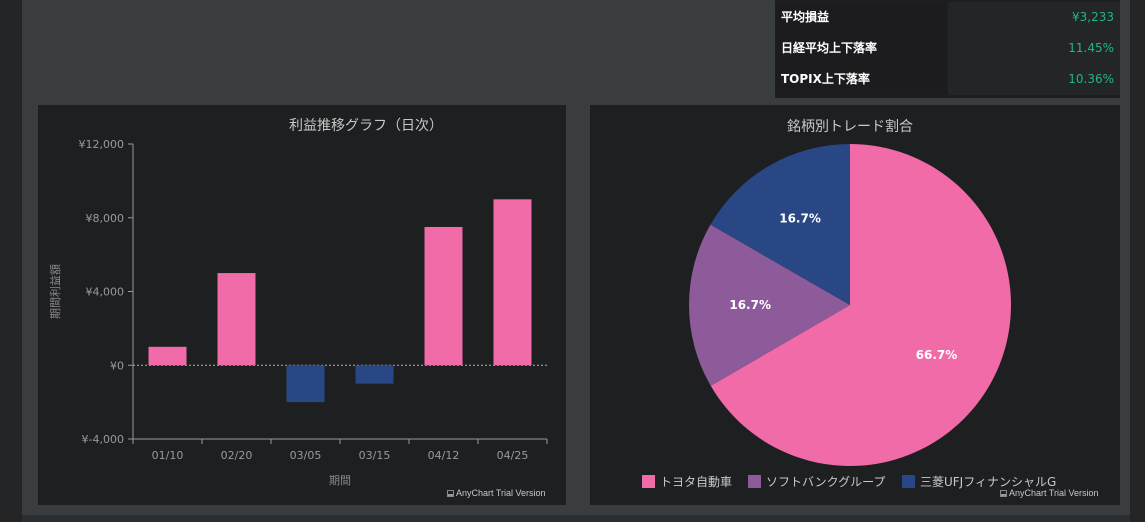 This screenshot has height=522, width=1145. I want to click on stat-value: 11.45%, so click(1034, 48).